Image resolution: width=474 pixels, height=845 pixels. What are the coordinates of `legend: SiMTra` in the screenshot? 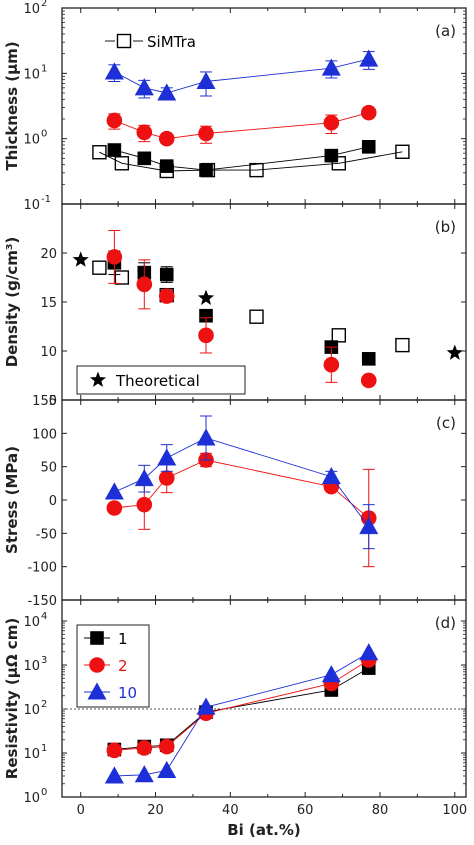 It's located at (150, 42).